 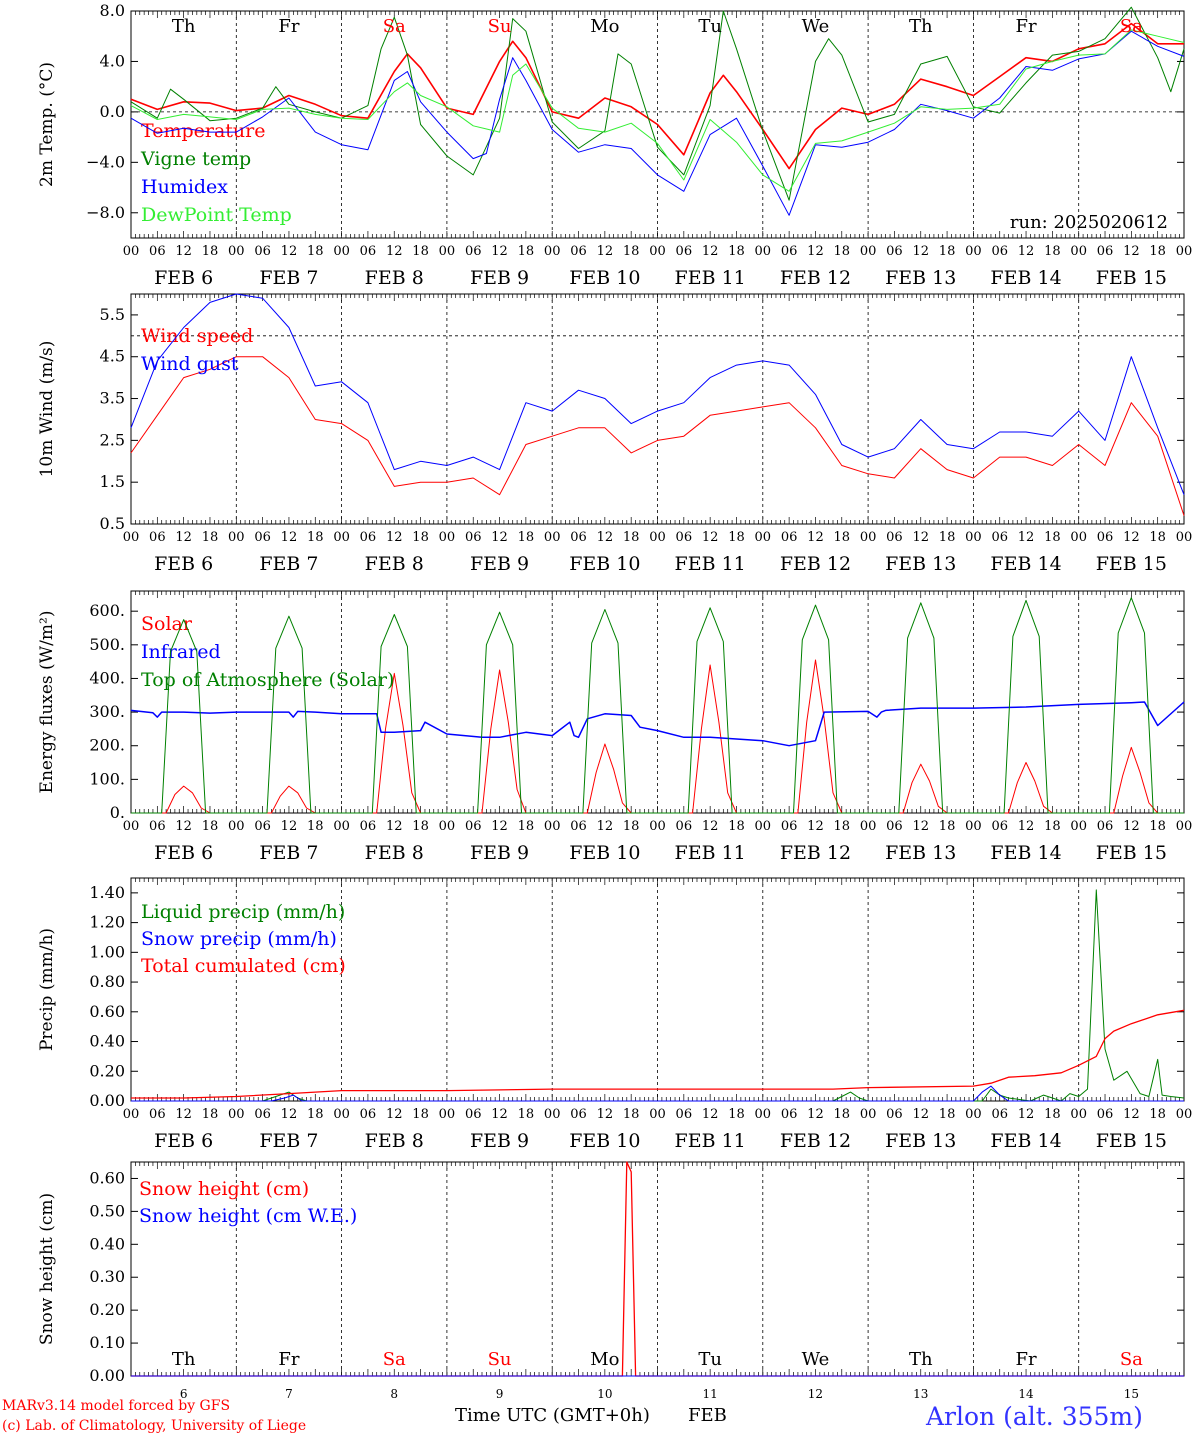 What do you see at coordinates (184, 26) in the screenshot?
I see `weekday-label: Th` at bounding box center [184, 26].